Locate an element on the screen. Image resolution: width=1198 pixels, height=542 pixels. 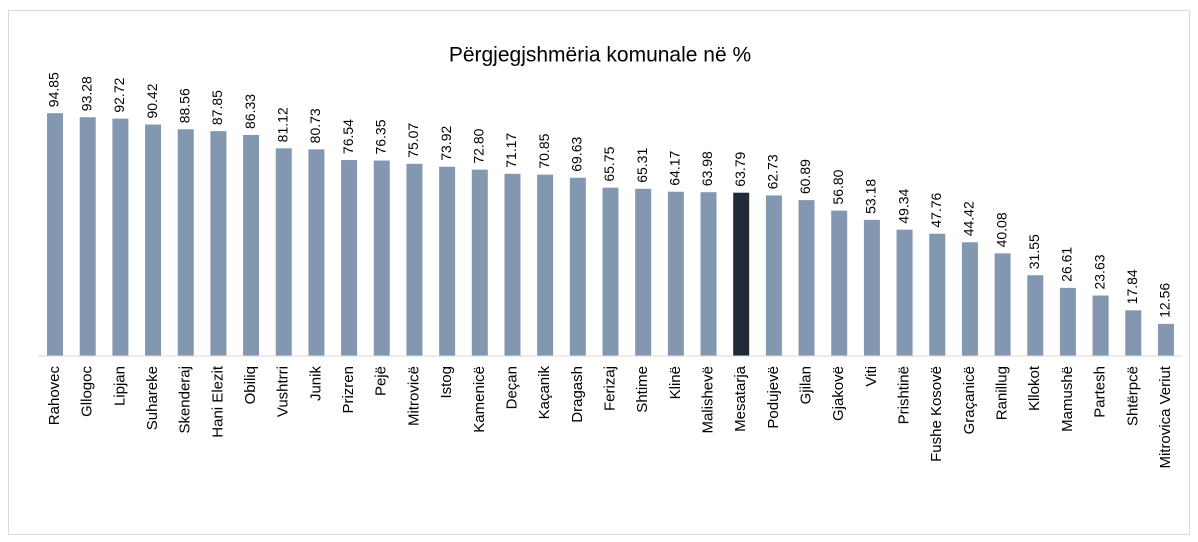
x-tick-label: Prizren is located at coordinates (348, 390).